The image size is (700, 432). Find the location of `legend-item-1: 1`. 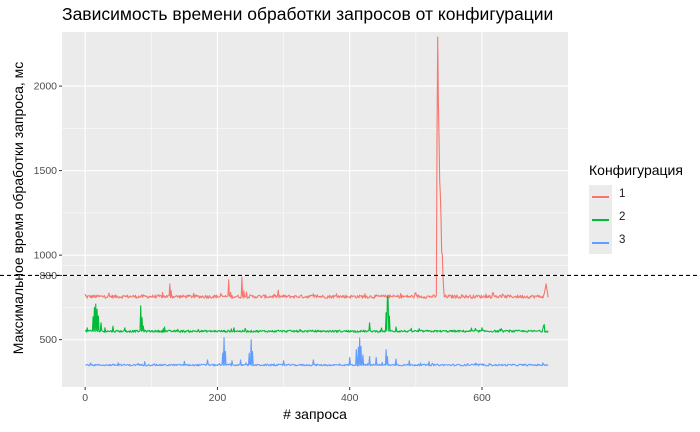

legend-item-1: 1 is located at coordinates (639, 196).